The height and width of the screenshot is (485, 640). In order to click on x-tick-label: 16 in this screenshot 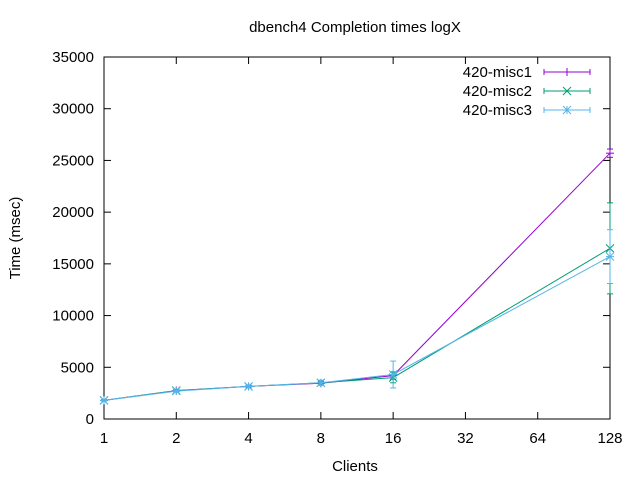, I will do `click(393, 438)`.